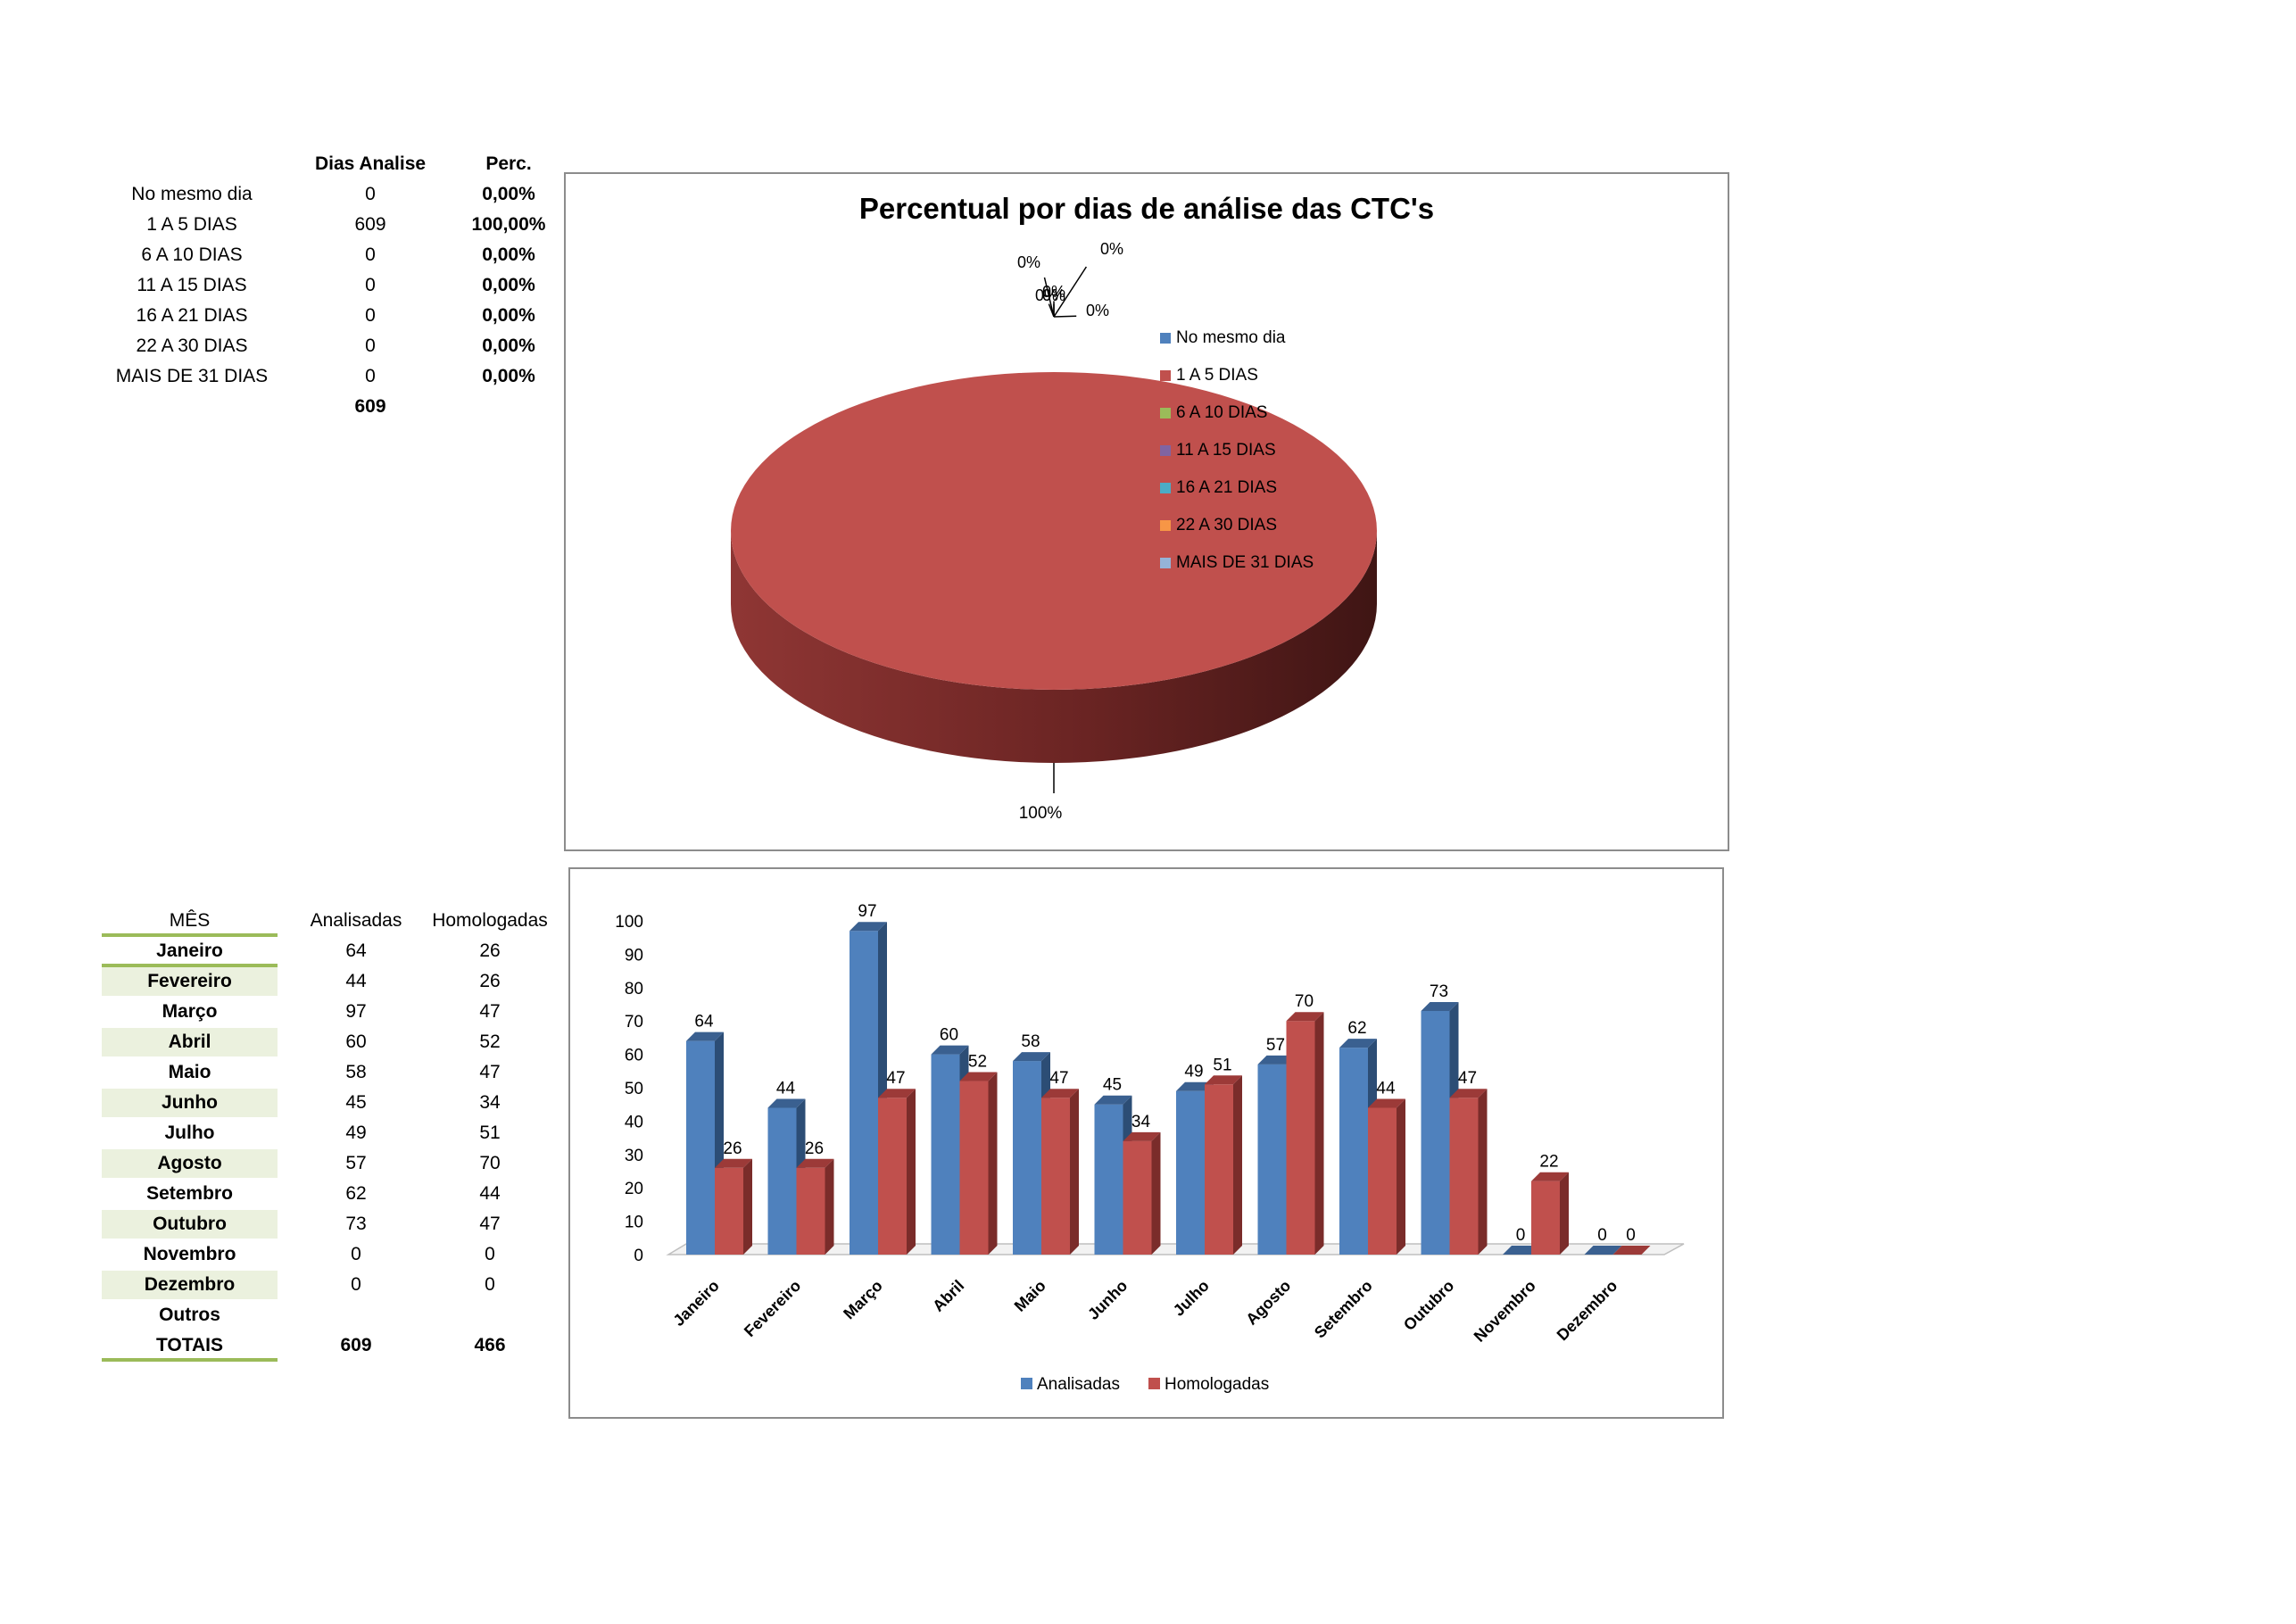 The width and height of the screenshot is (2296, 1624). Describe the element at coordinates (634, 1022) in the screenshot. I see `y-tick-label: 70` at that location.